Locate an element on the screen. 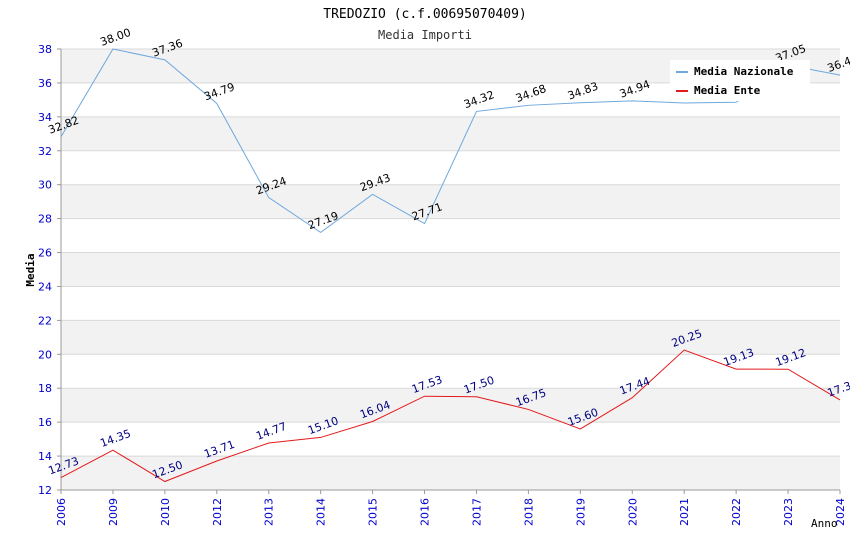  y-tick-label: 24 is located at coordinates (45, 286).